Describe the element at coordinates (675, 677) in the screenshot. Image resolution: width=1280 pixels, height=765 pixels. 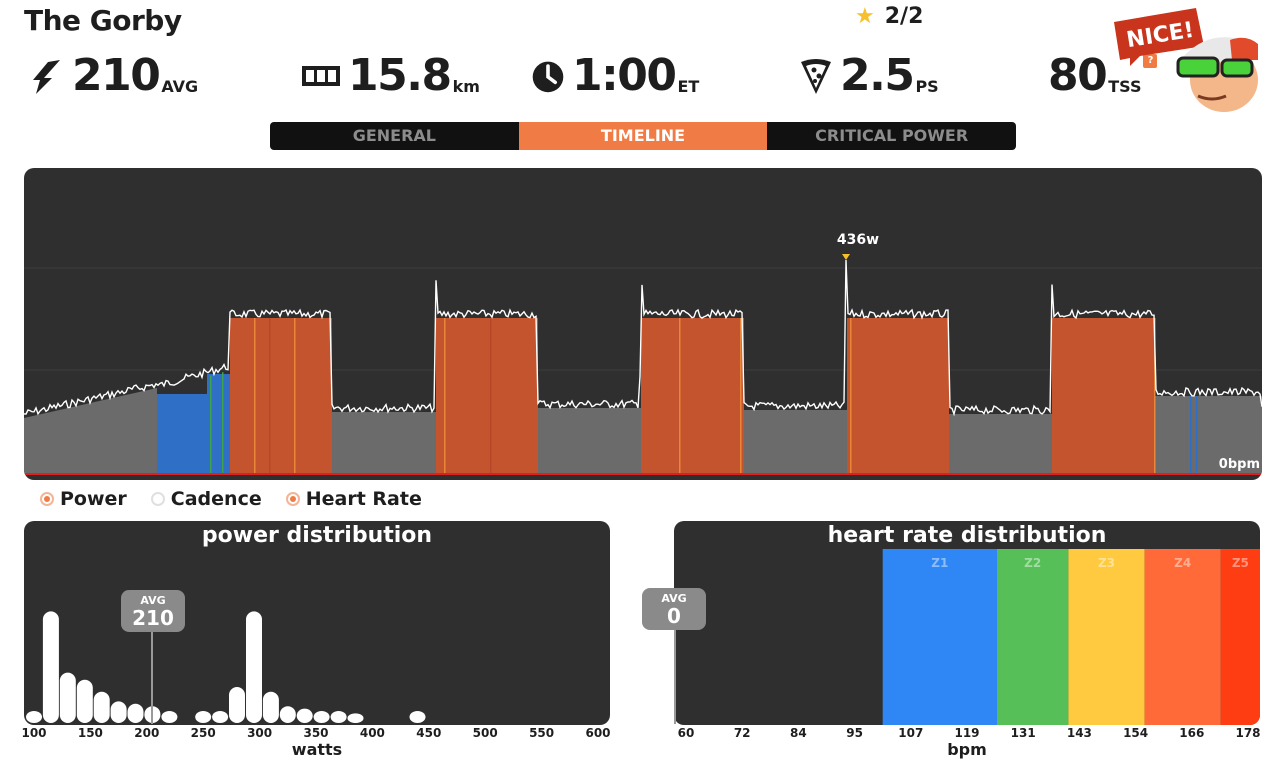
I see `hr-avg-line` at that location.